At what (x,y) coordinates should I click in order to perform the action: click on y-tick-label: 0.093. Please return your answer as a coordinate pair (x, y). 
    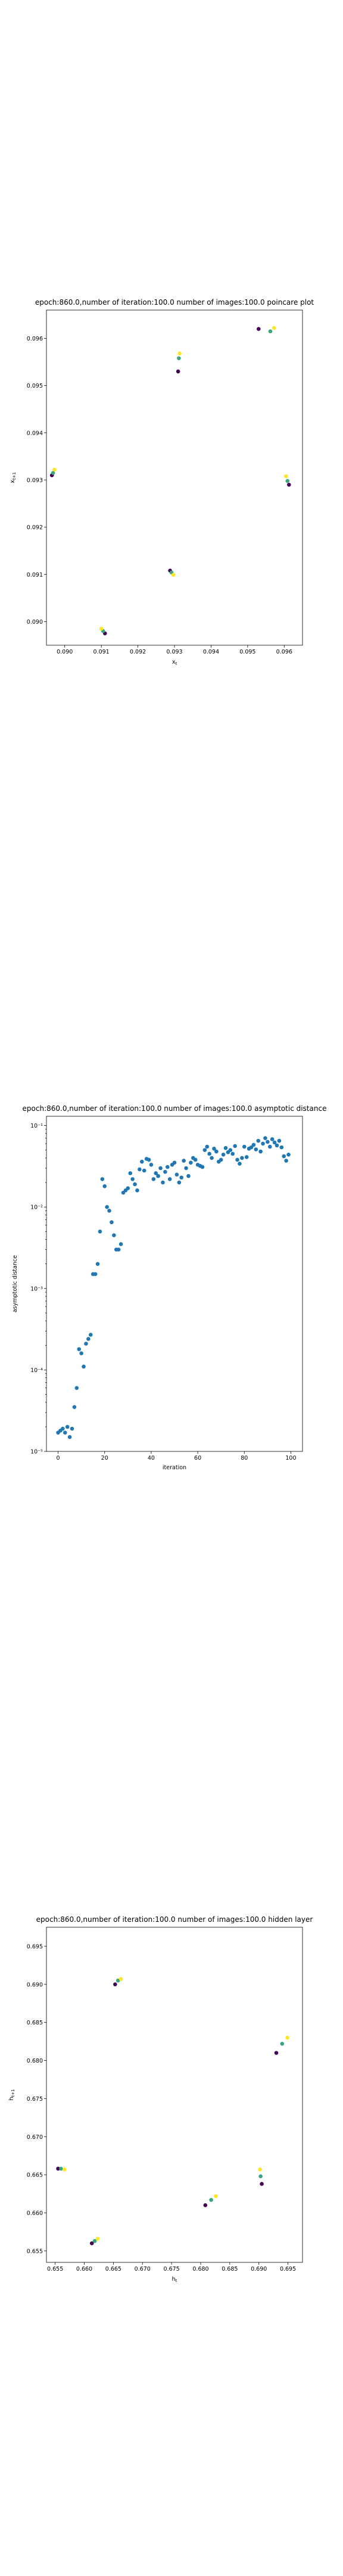
    Looking at the image, I should click on (35, 481).